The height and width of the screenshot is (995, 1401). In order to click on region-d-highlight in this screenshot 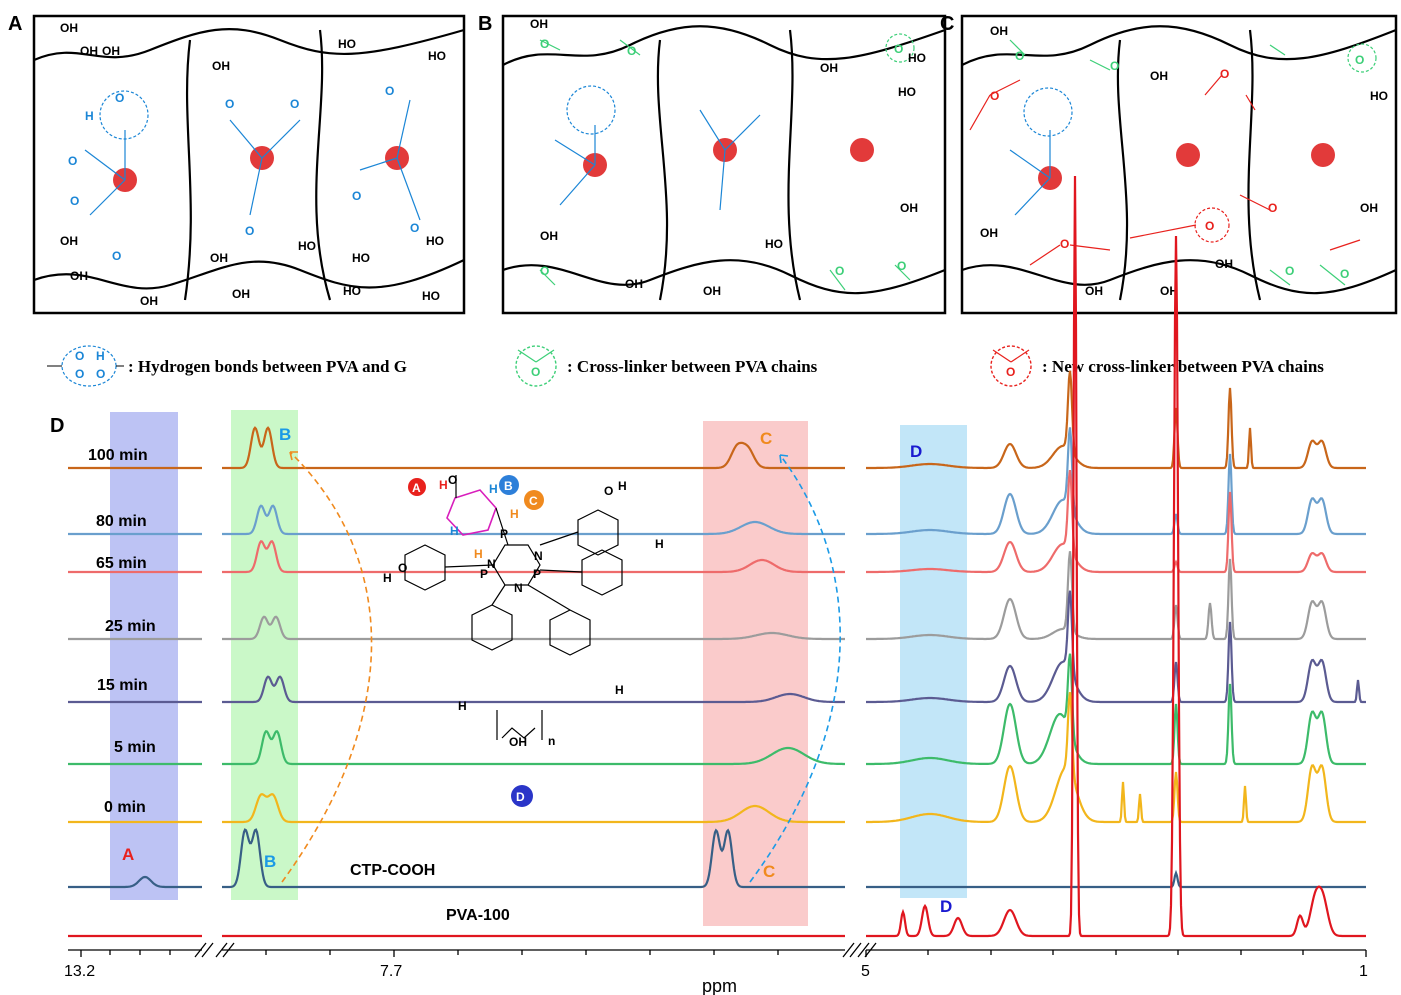, I will do `click(933, 661)`.